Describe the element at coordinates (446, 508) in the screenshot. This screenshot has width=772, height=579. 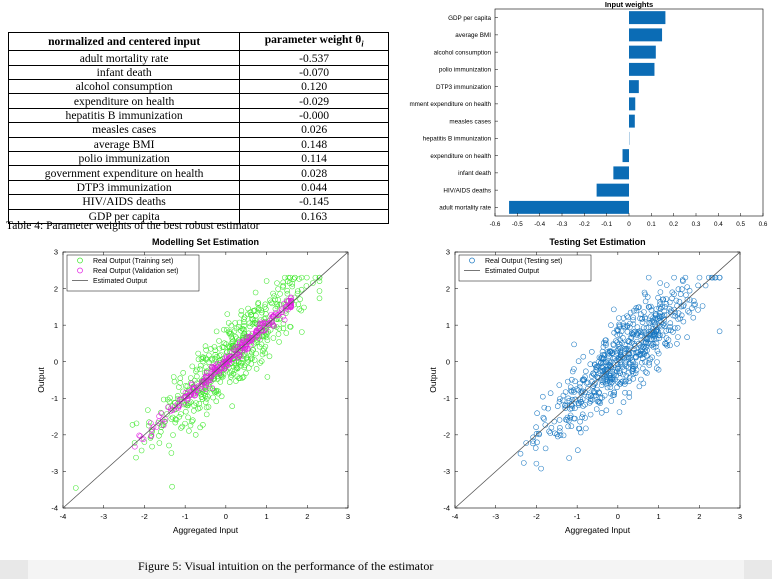
I see `y-tick-label: -4` at that location.